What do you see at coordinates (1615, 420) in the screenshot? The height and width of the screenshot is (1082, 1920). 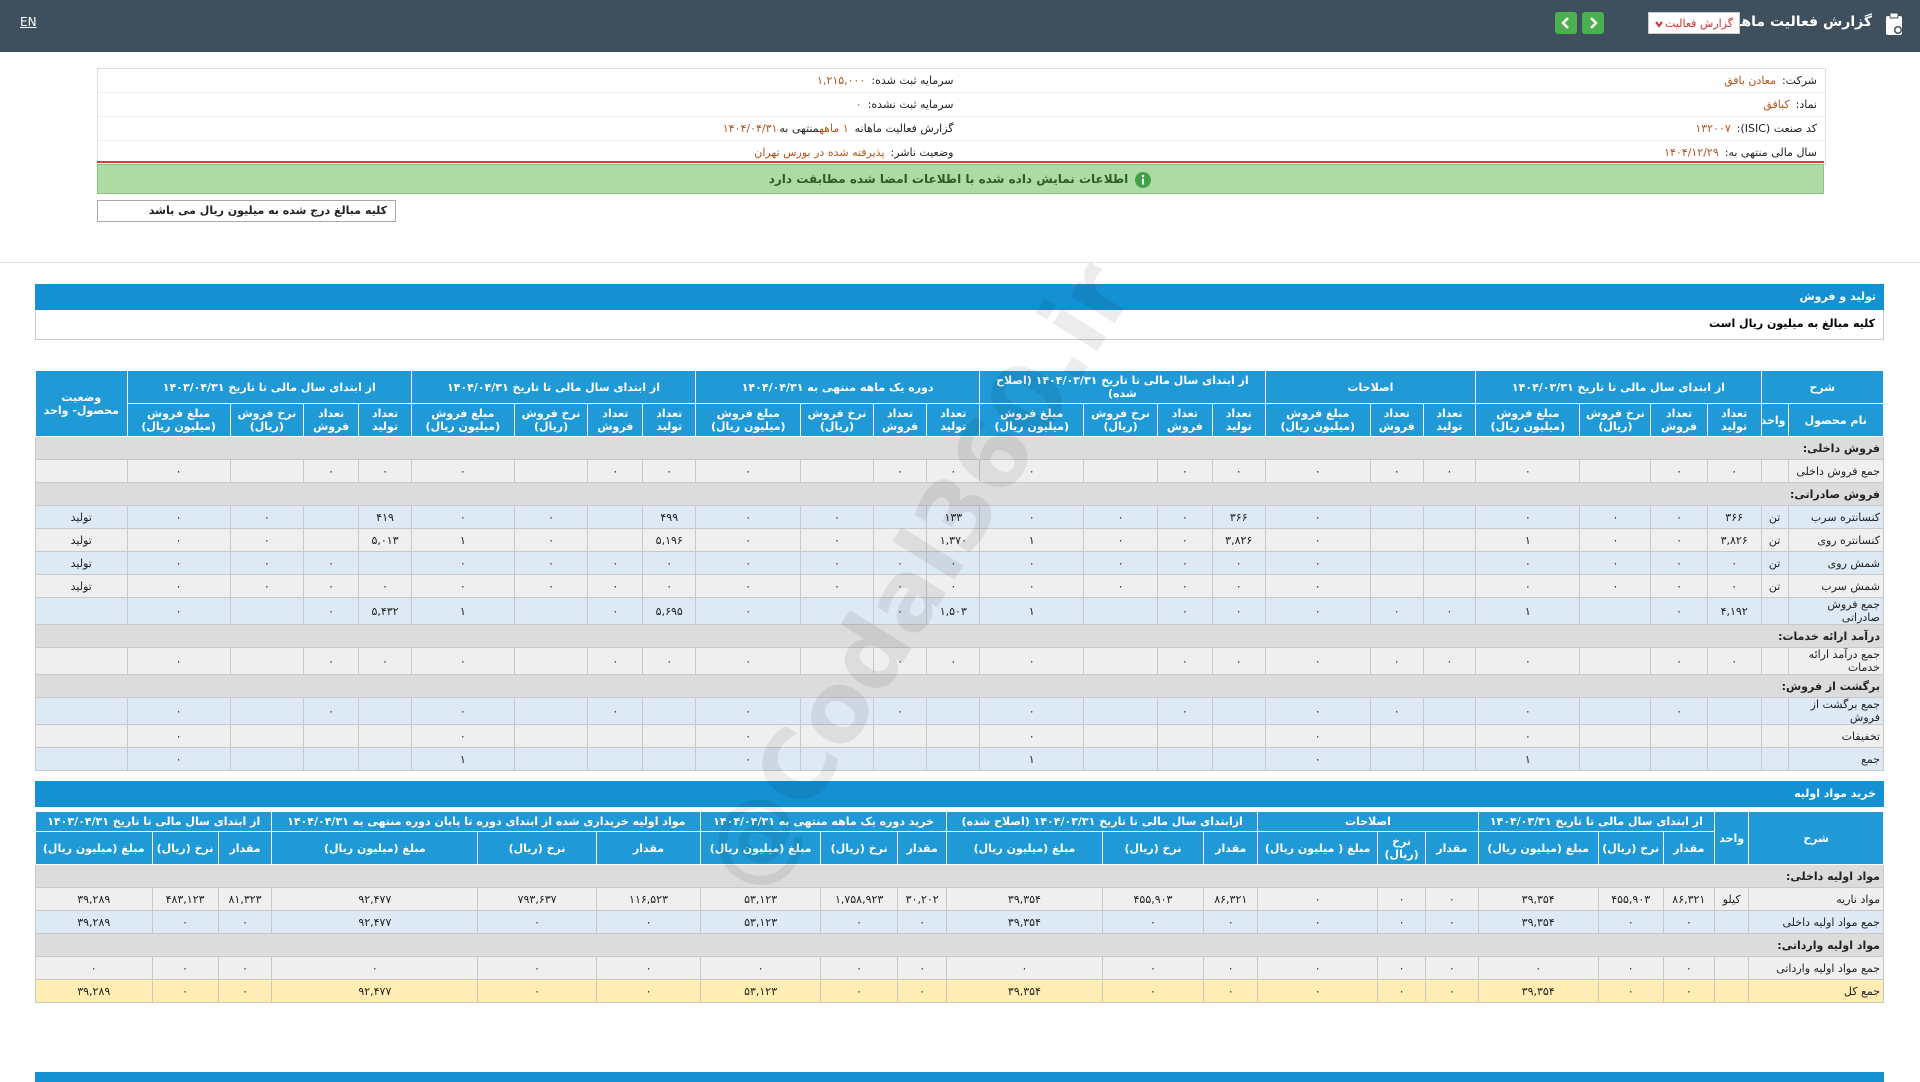 I see `column-header: نرخ فروش (ریال)` at bounding box center [1615, 420].